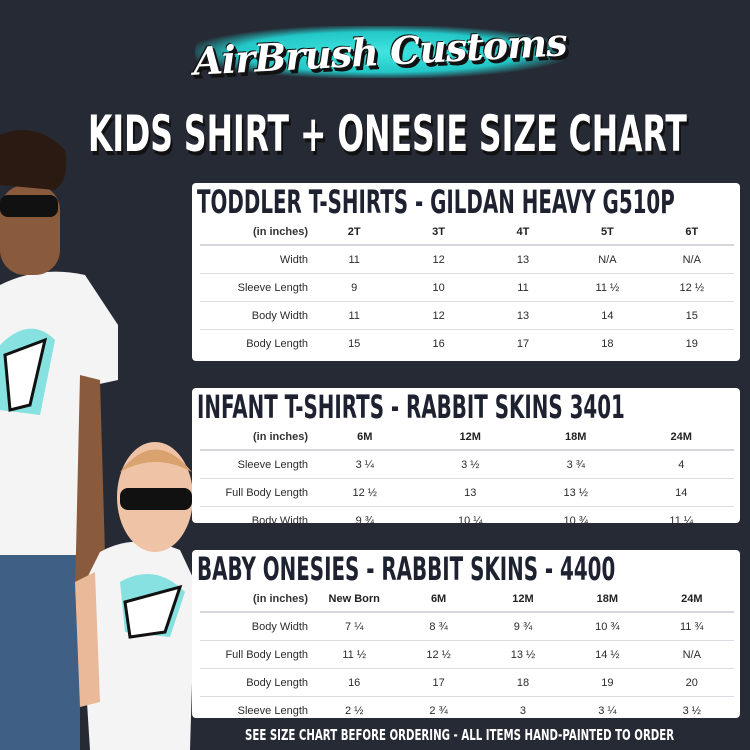 The width and height of the screenshot is (750, 750). I want to click on brand-logo: AirBrush Customs, so click(380, 51).